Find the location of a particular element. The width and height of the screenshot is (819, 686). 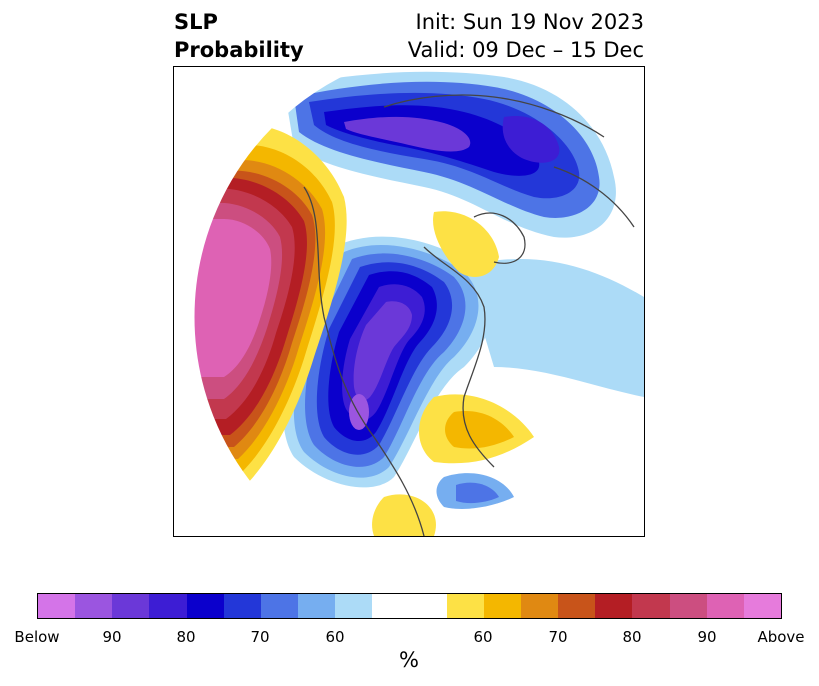

colorbar-neutral-segment is located at coordinates (409, 606).